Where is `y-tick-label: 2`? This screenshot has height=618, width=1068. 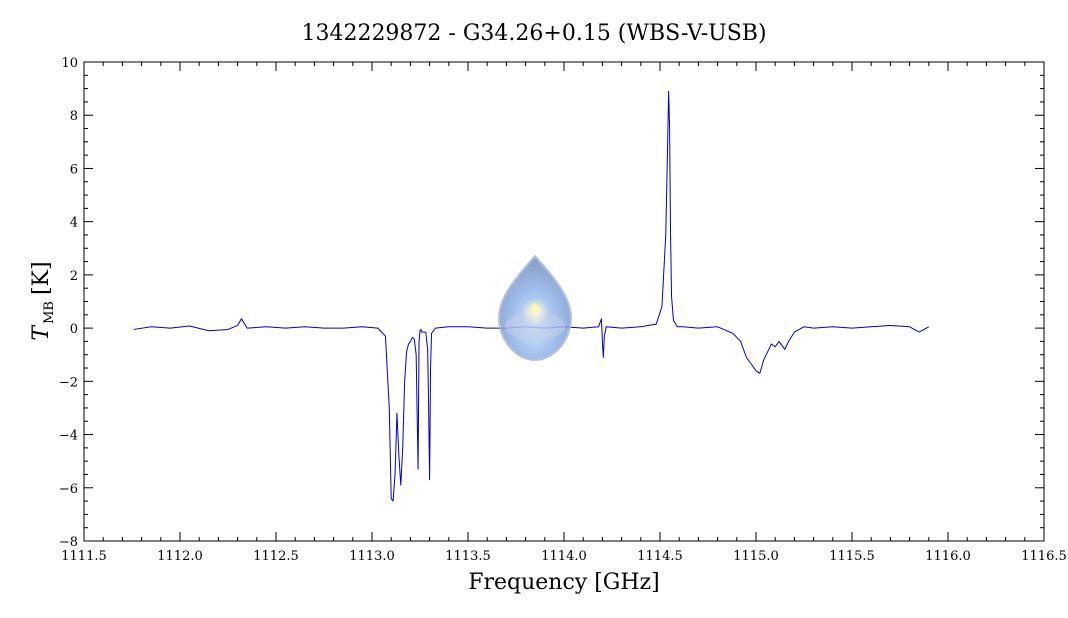 y-tick-label: 2 is located at coordinates (74, 276).